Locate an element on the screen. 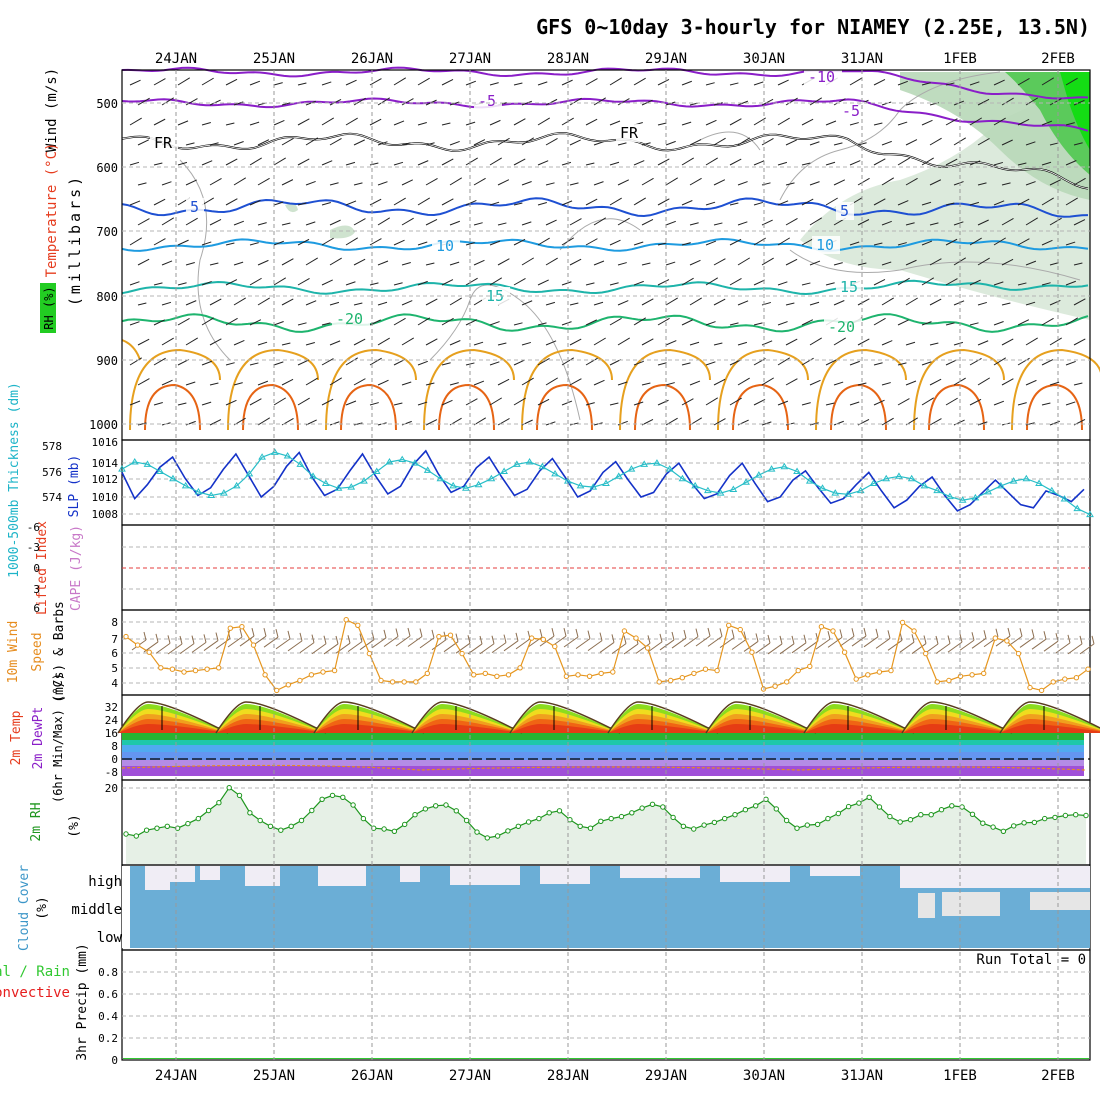  cloud-high-gap is located at coordinates (565, 875).